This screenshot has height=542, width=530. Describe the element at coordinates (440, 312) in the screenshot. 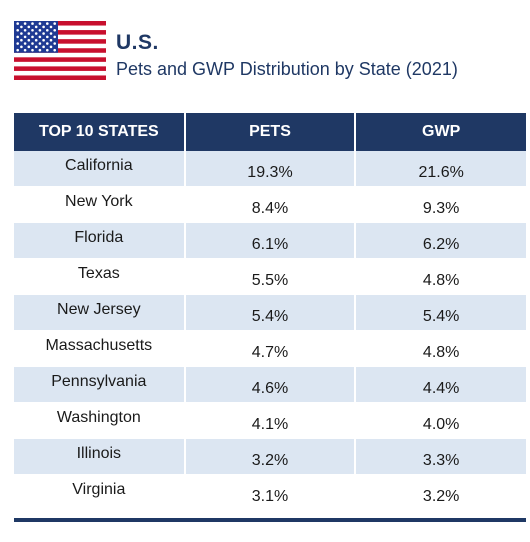

I see `gwp-cell: 5.4%` at that location.